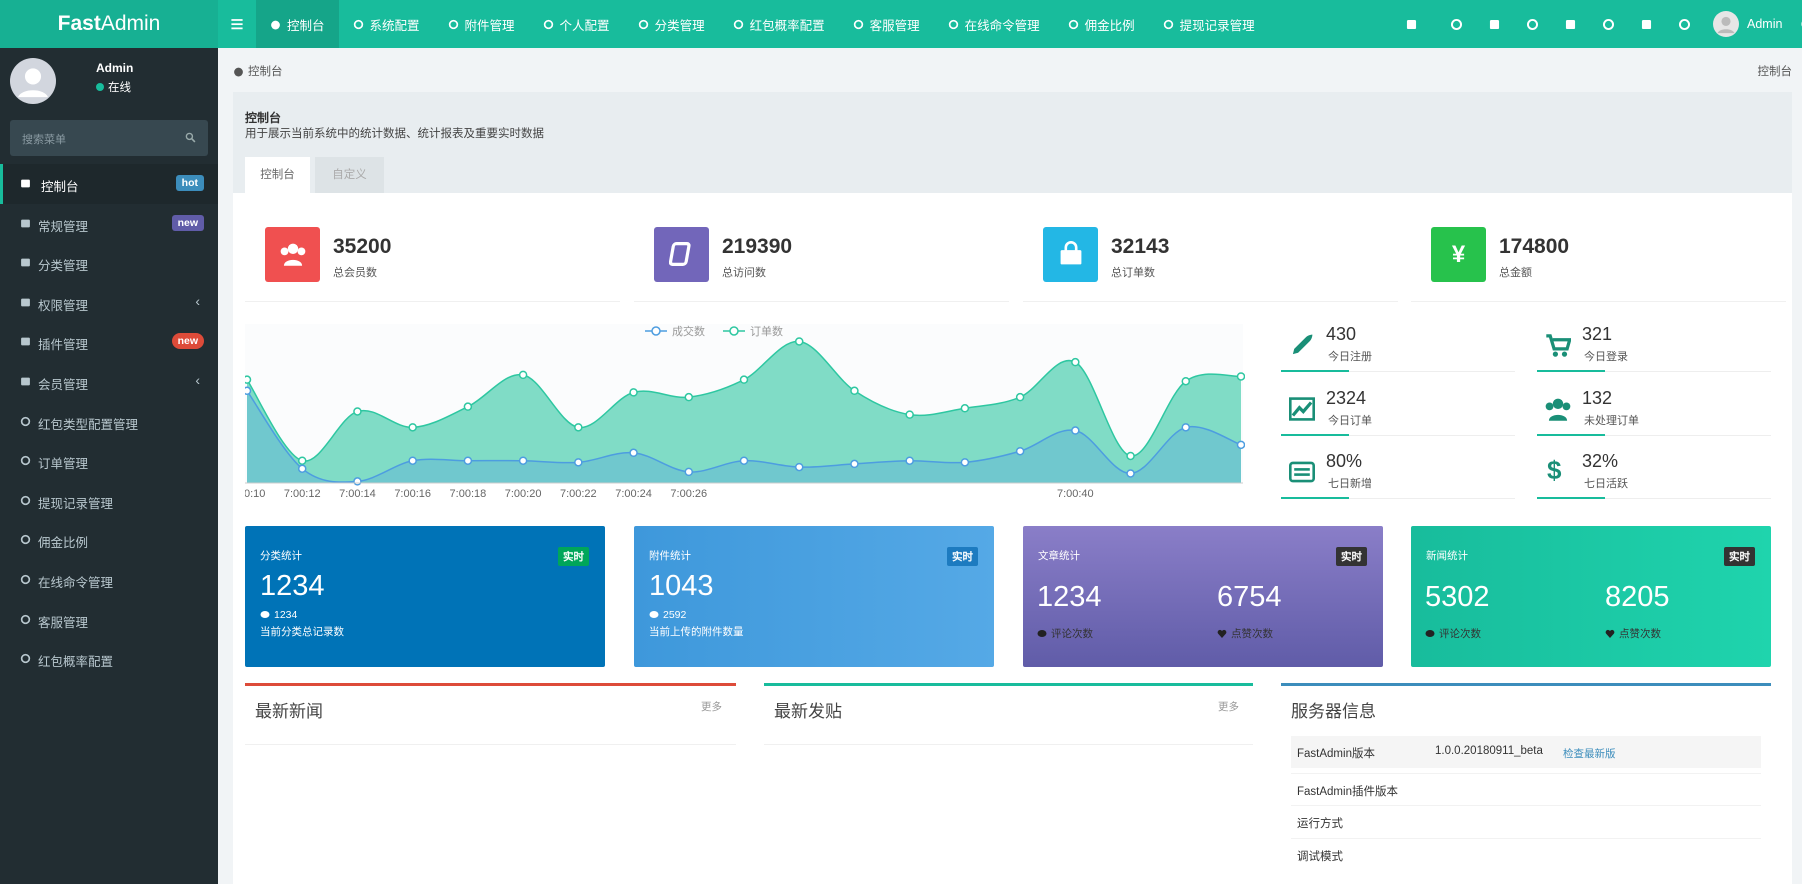 Image resolution: width=1802 pixels, height=884 pixels. What do you see at coordinates (1249, 597) in the screenshot?
I see `box-value: 6754` at bounding box center [1249, 597].